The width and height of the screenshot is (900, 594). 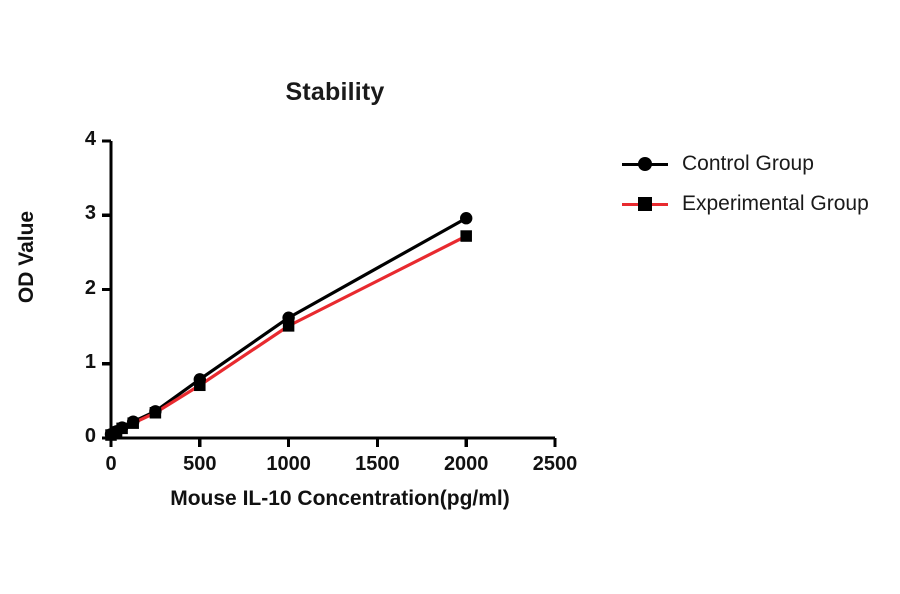 I want to click on chart-legend: Control Group Experimental Group, so click(x=745, y=188).